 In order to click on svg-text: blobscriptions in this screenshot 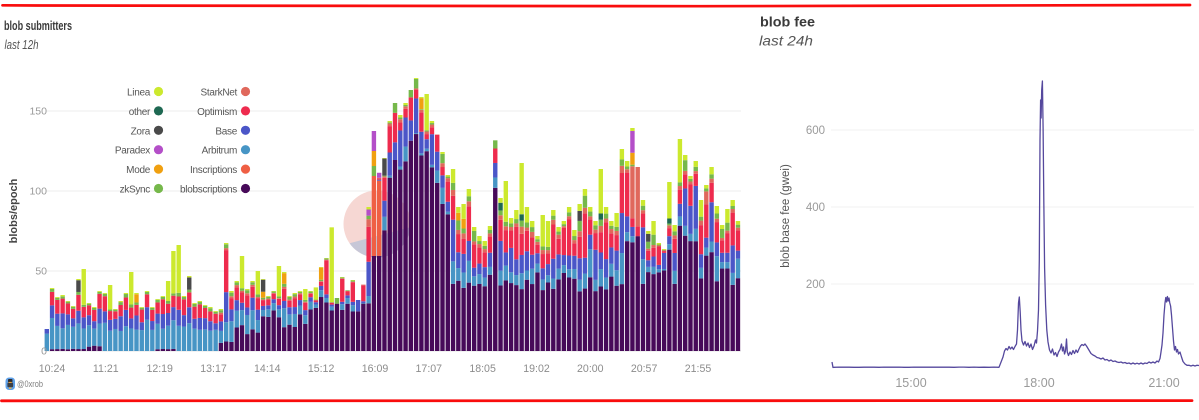, I will do `click(208, 190)`.